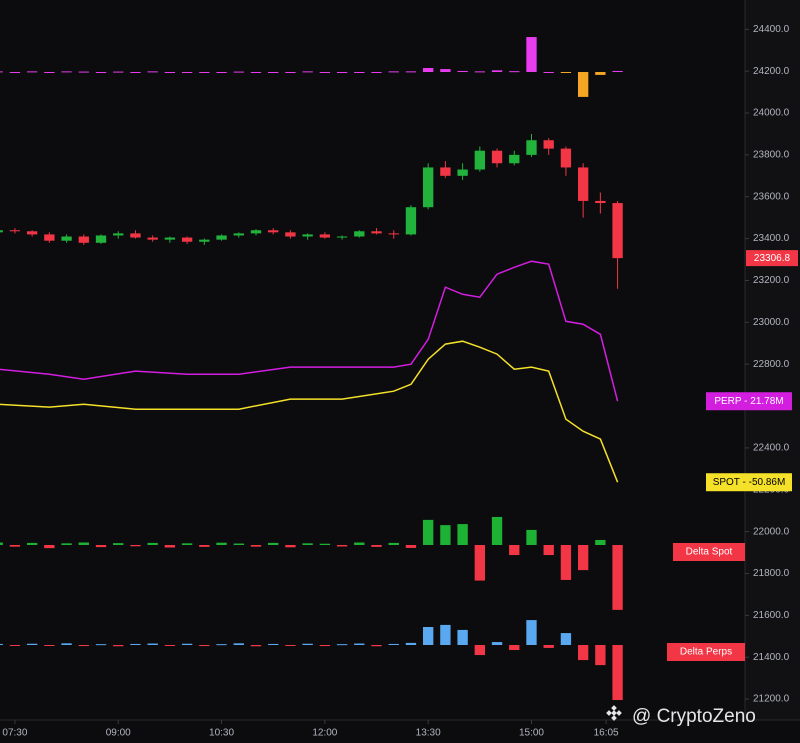 This screenshot has width=800, height=743. Describe the element at coordinates (771, 71) in the screenshot. I see `y-tick-label: 24200.0` at that location.